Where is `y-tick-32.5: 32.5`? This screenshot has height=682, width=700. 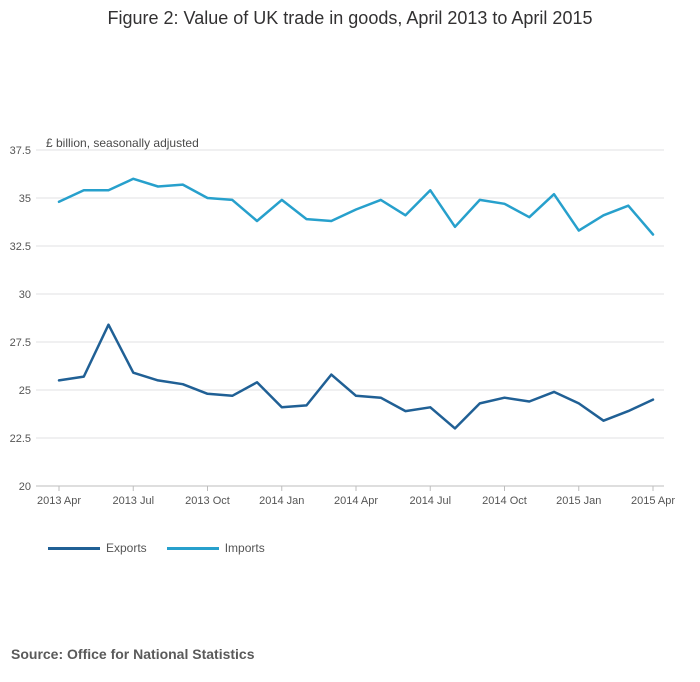
y-tick-32.5: 32.5 is located at coordinates (20, 247).